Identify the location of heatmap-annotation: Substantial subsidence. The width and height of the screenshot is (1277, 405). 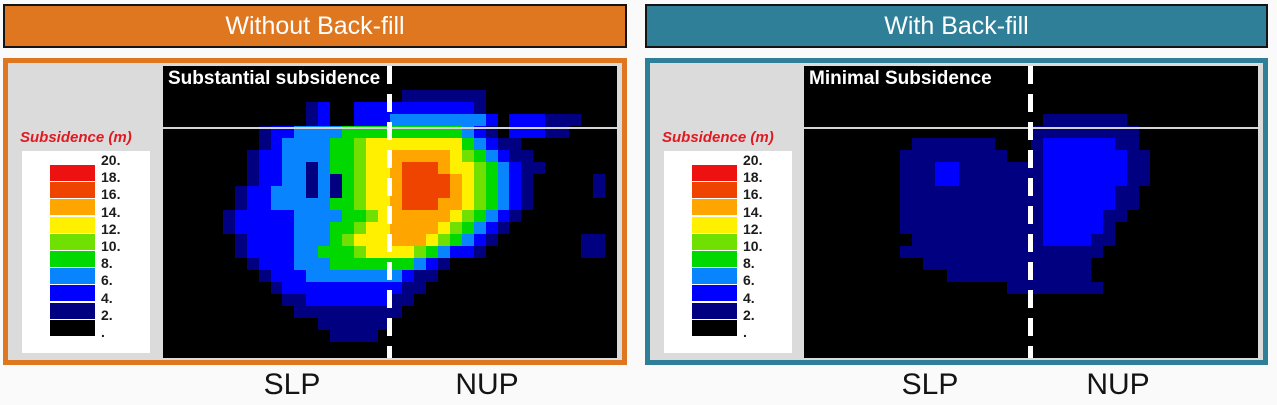
(274, 78).